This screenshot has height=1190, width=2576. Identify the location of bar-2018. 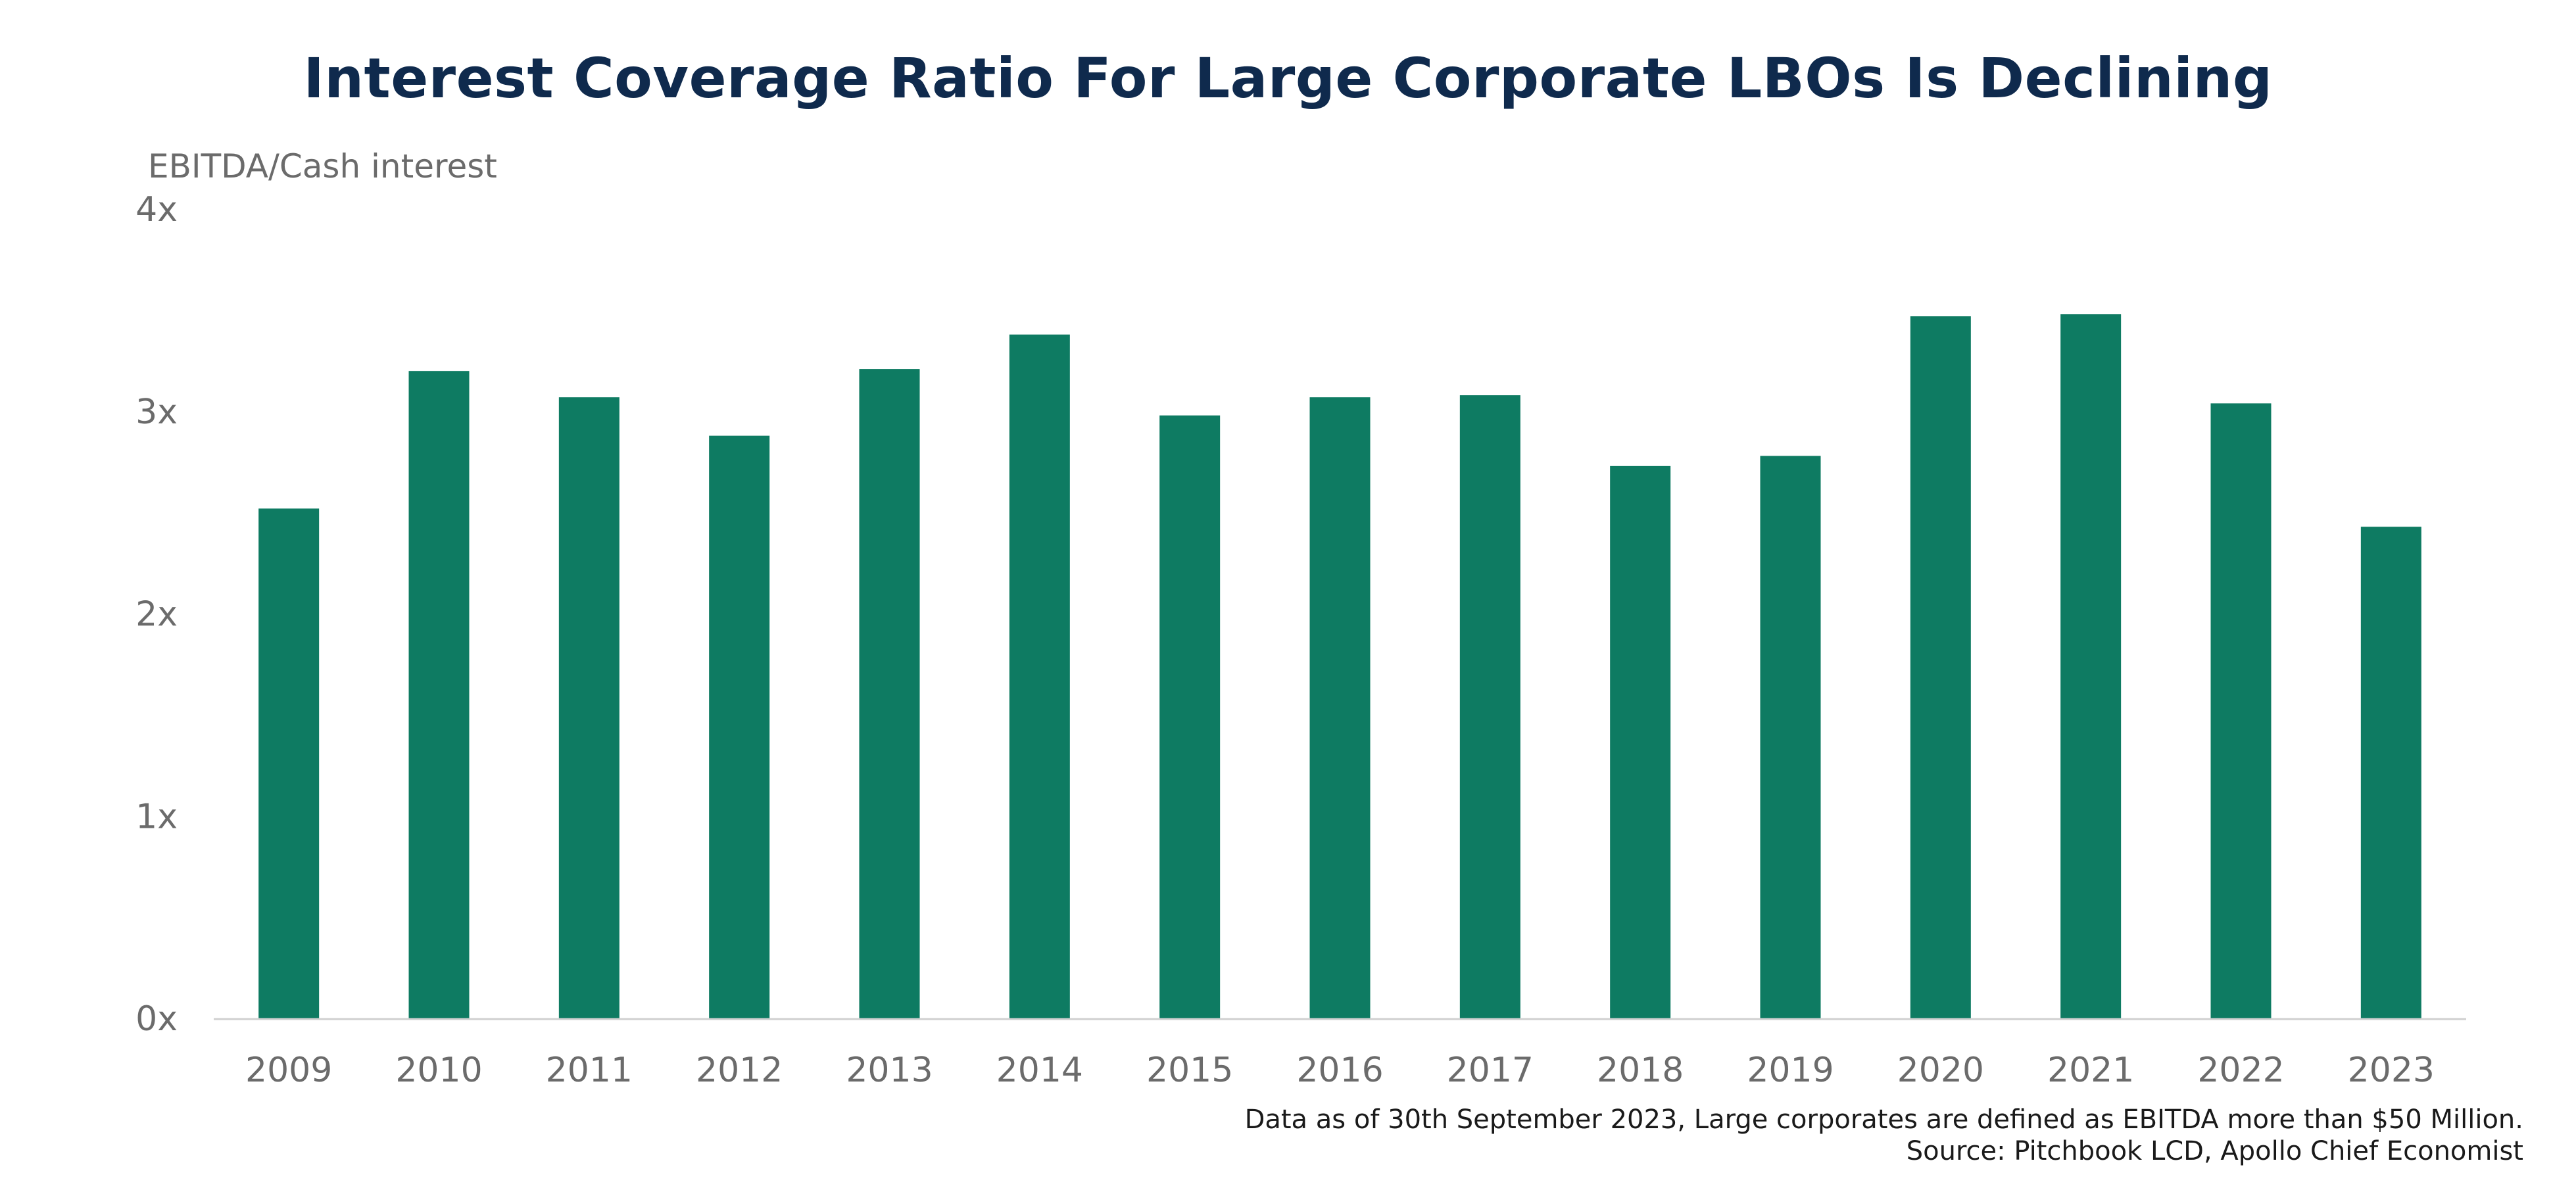
(1641, 741).